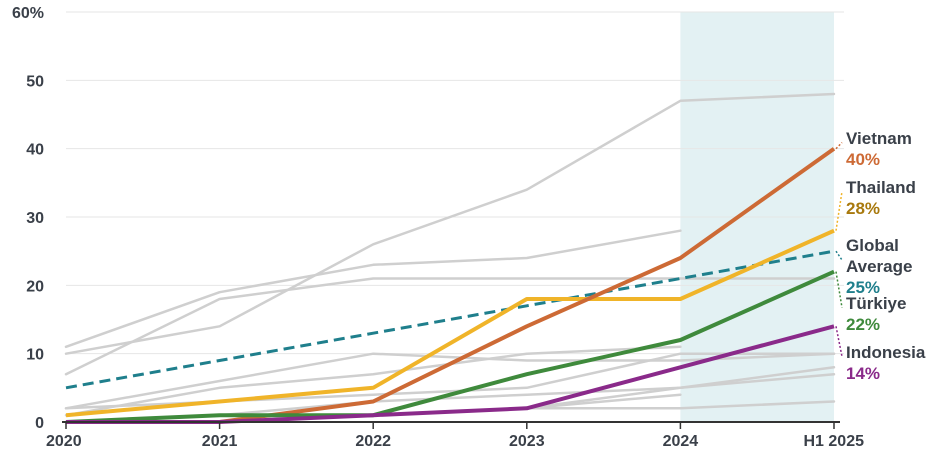  I want to click on x-tick-label: 2021, so click(220, 441).